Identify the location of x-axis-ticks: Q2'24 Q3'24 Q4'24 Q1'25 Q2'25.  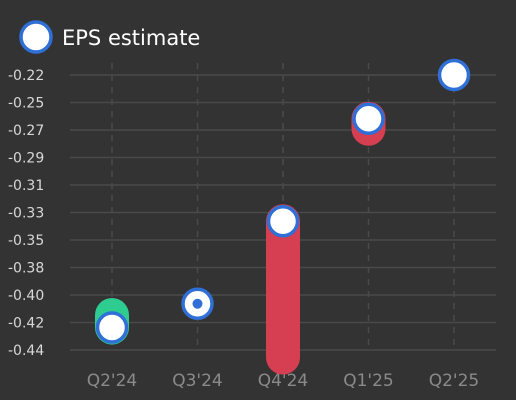
(283, 381).